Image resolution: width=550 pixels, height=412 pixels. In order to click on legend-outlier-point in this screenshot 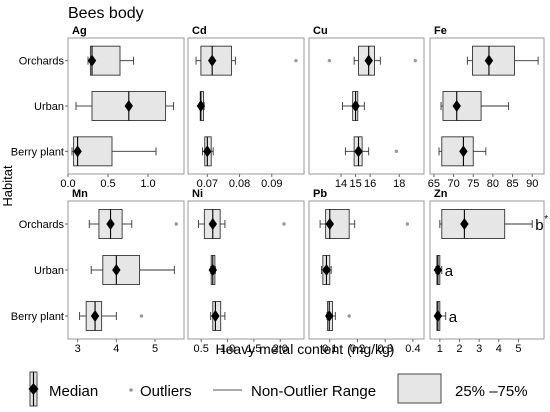, I will do `click(131, 390)`.